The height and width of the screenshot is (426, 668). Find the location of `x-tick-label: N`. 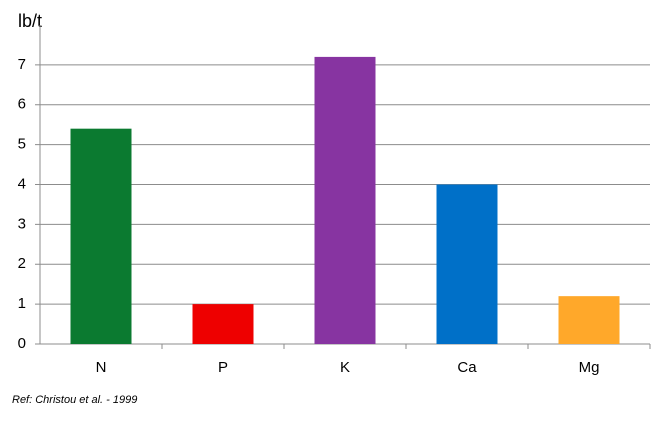

x-tick-label: N is located at coordinates (101, 367).